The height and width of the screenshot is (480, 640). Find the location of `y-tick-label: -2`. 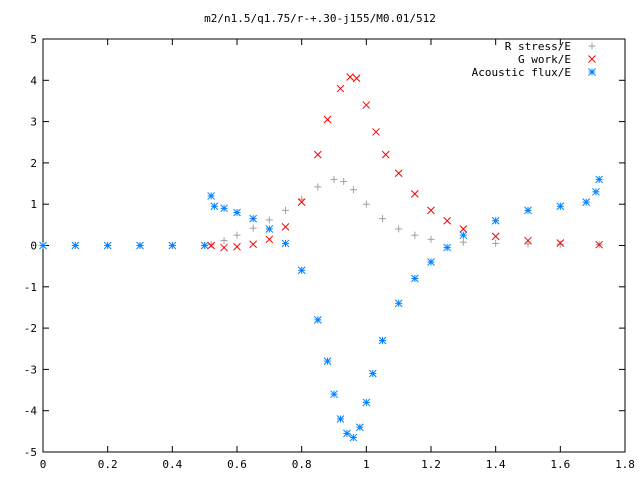

y-tick-label: -2 is located at coordinates (30, 328).